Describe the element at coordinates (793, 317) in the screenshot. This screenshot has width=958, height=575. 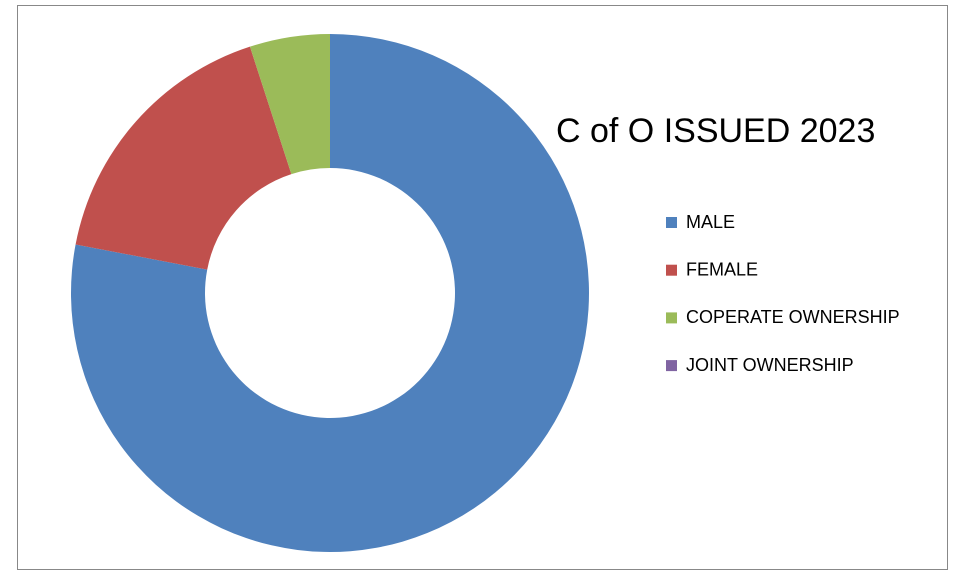
I see `legend-label: COPERATE OWNERSHIP` at that location.